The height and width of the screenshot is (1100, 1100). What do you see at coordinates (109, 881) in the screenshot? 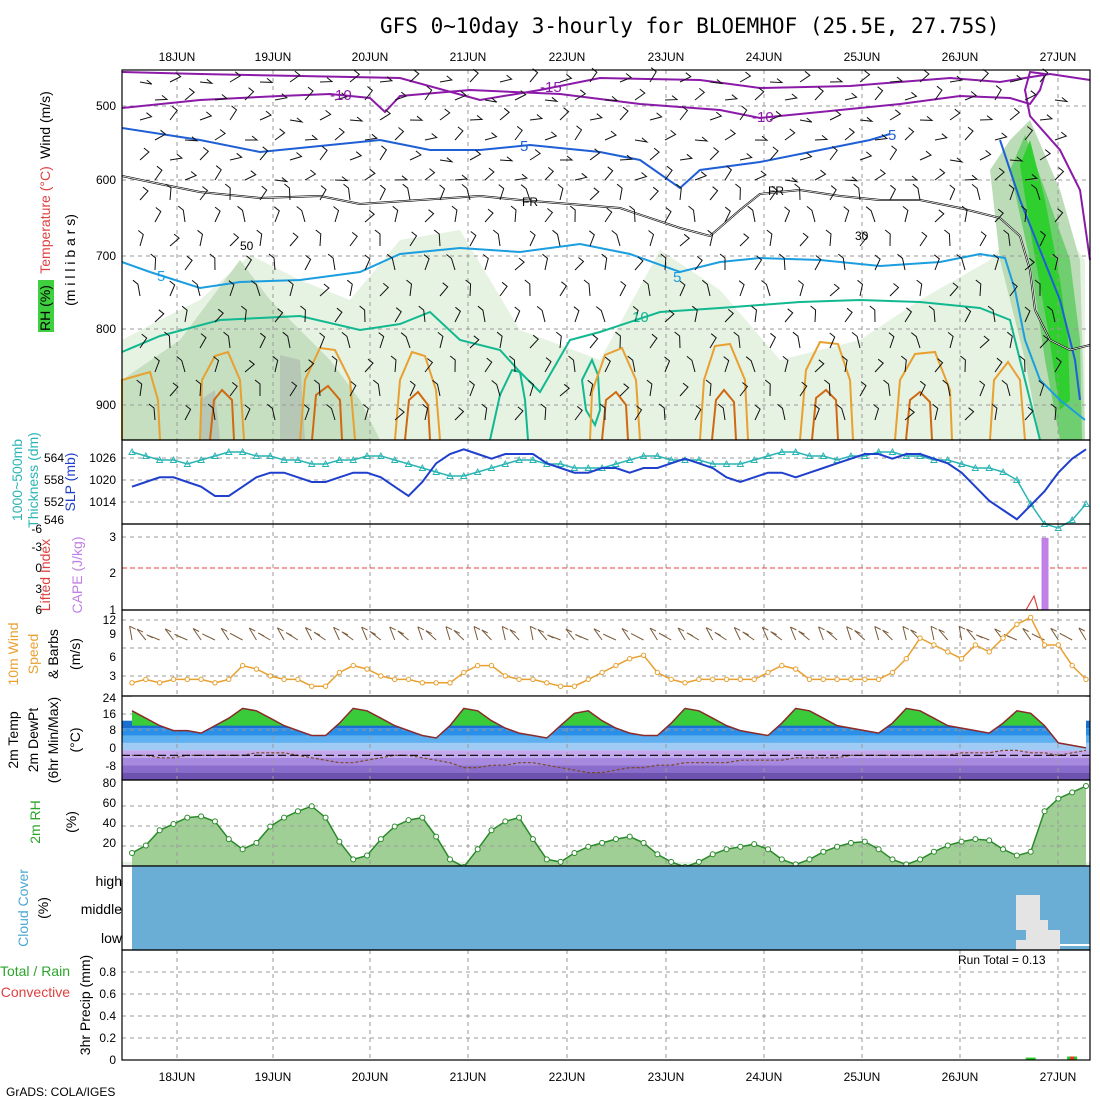
I see `cloud-level-high: high` at bounding box center [109, 881].